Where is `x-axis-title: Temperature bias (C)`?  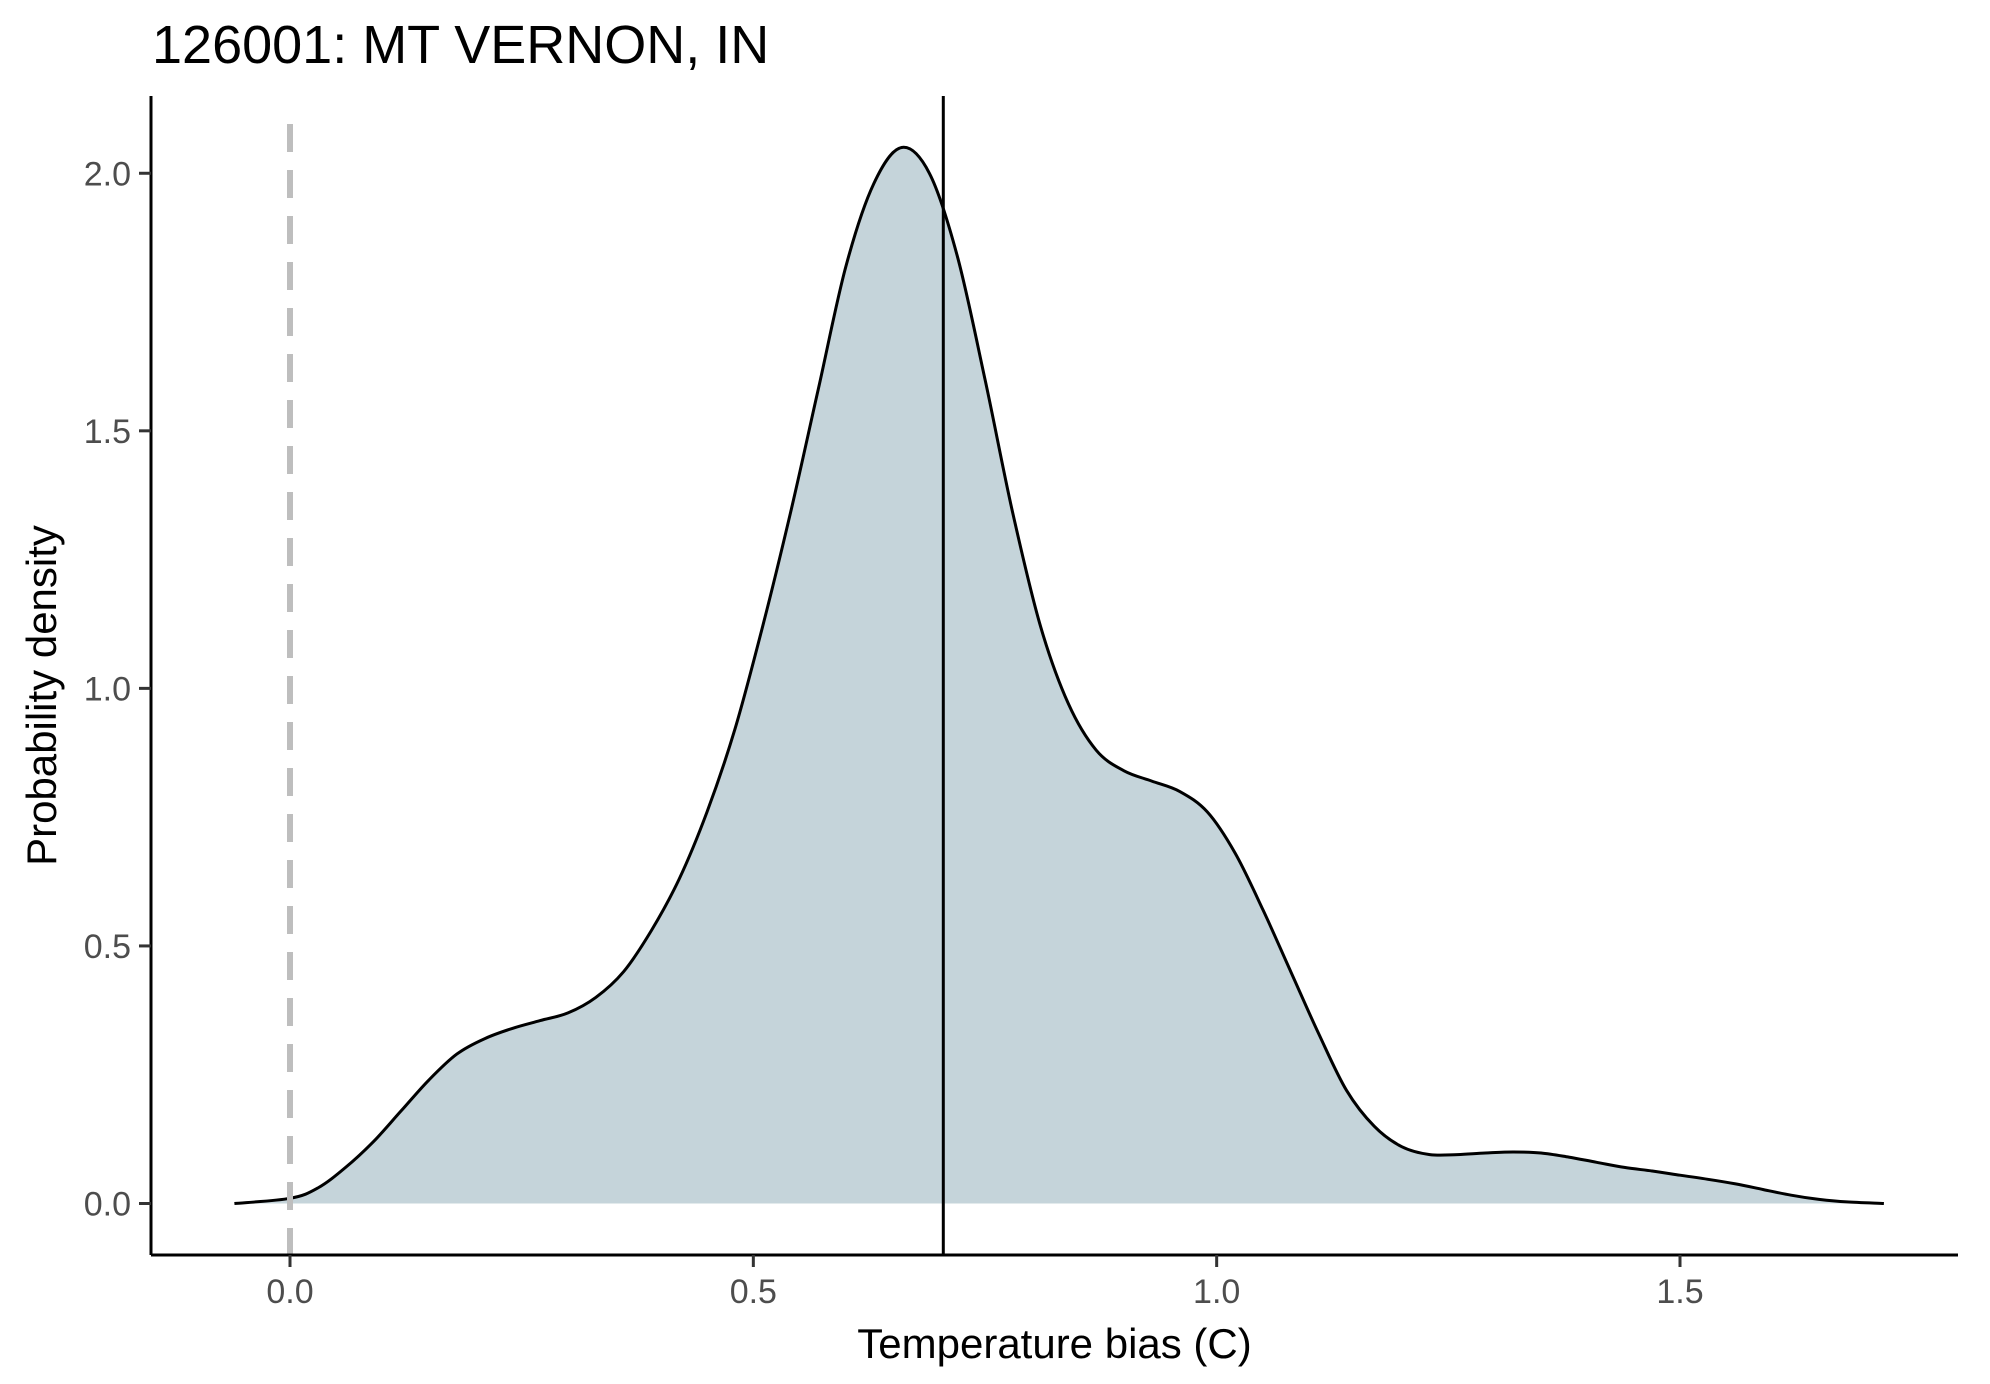 x-axis-title: Temperature bias (C) is located at coordinates (1054, 1343).